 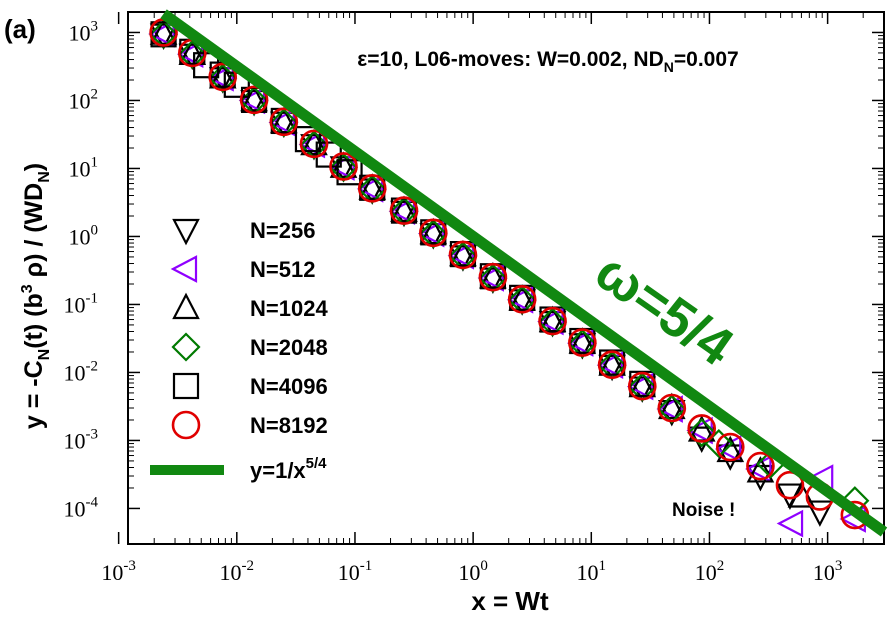 I want to click on chart-title-main: ε=10, L06-moves: W=0.002, ND, so click(x=510, y=59).